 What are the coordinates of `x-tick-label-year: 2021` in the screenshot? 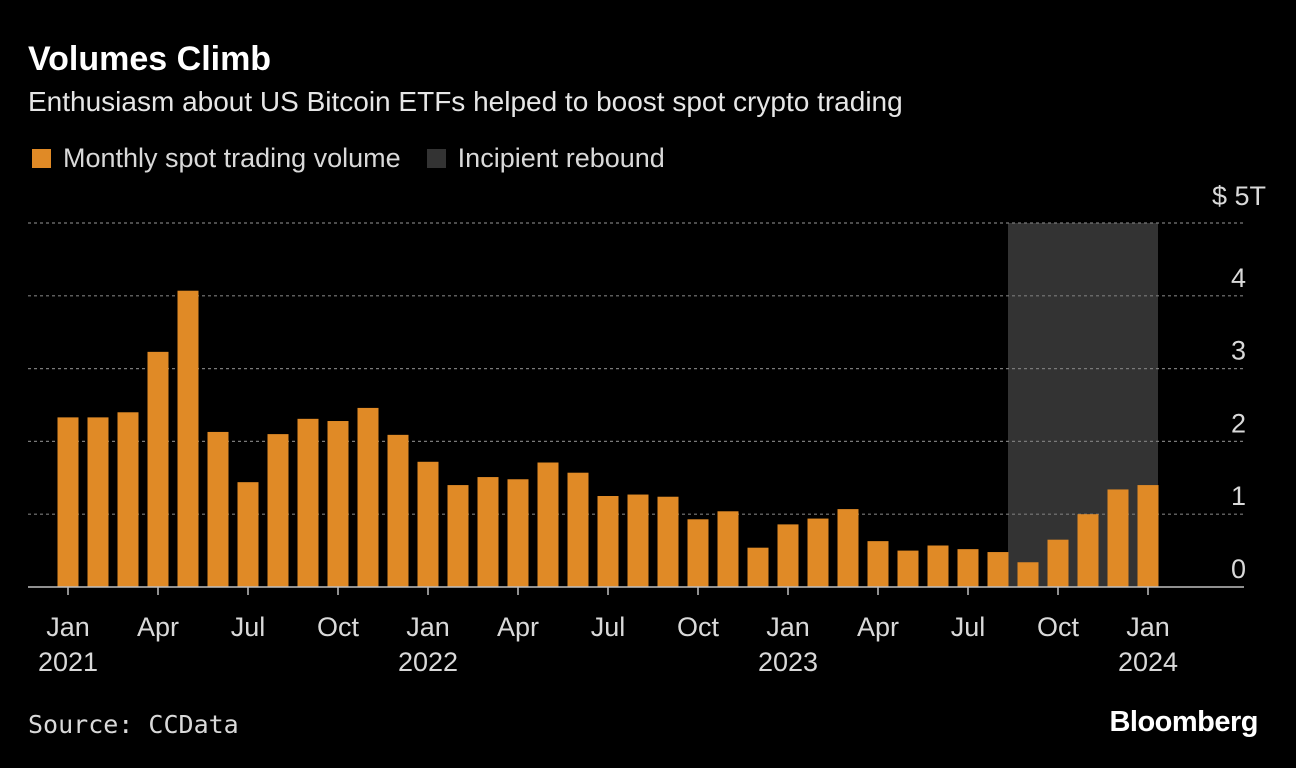 It's located at (68, 662).